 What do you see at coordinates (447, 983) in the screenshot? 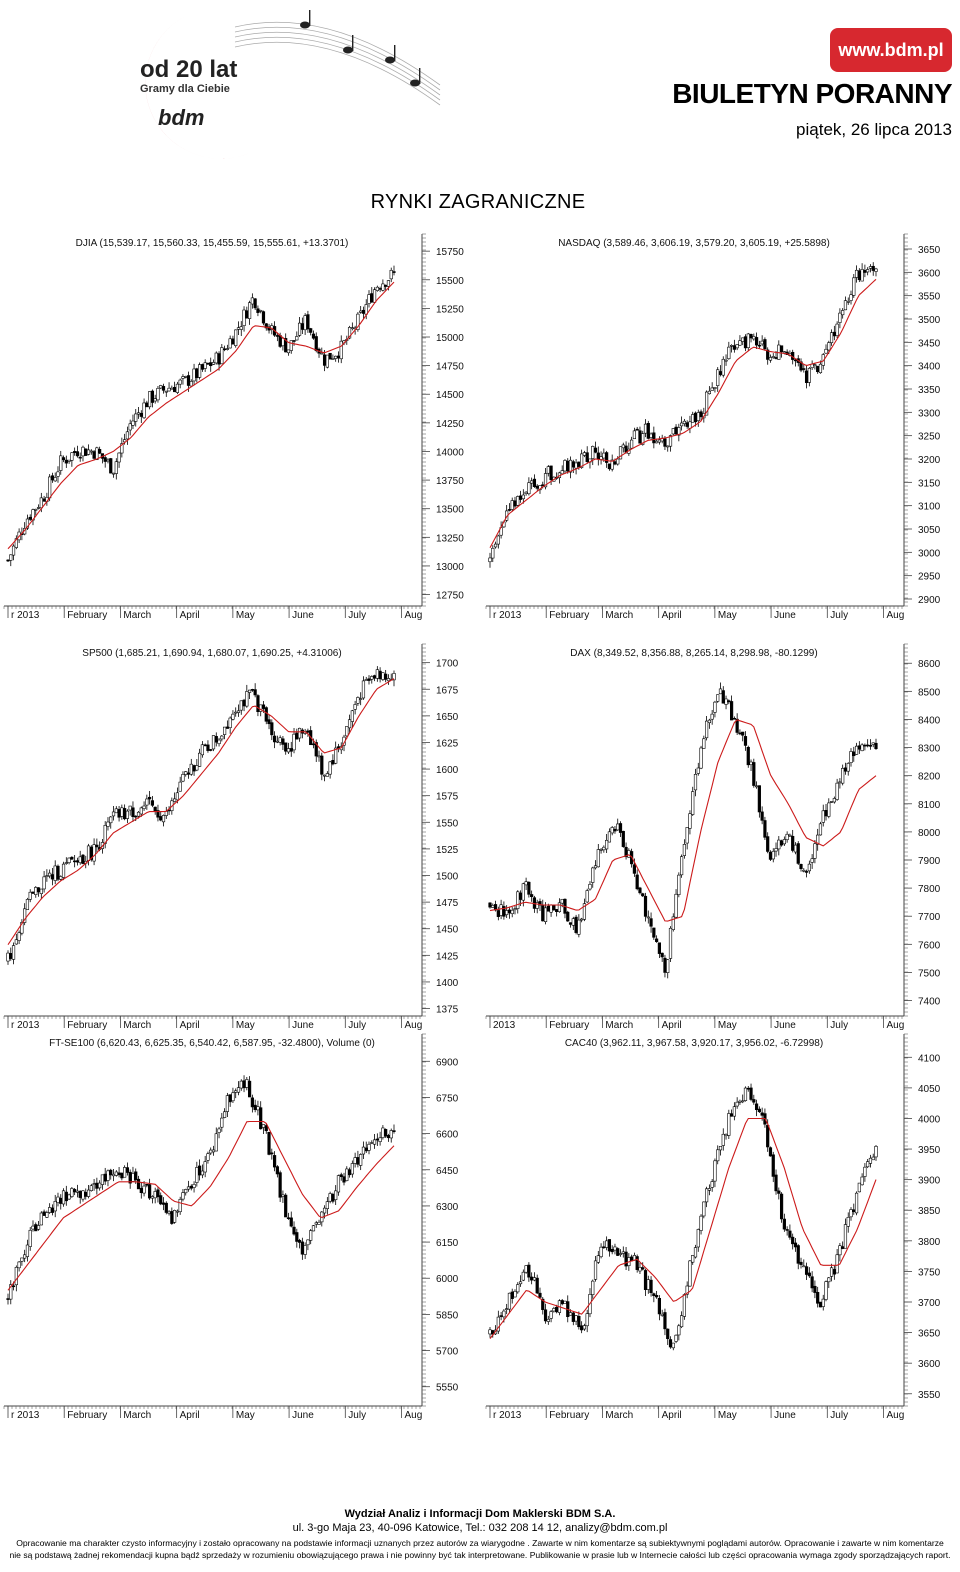
I see `sp500-y-tick-label: 1400` at bounding box center [447, 983].